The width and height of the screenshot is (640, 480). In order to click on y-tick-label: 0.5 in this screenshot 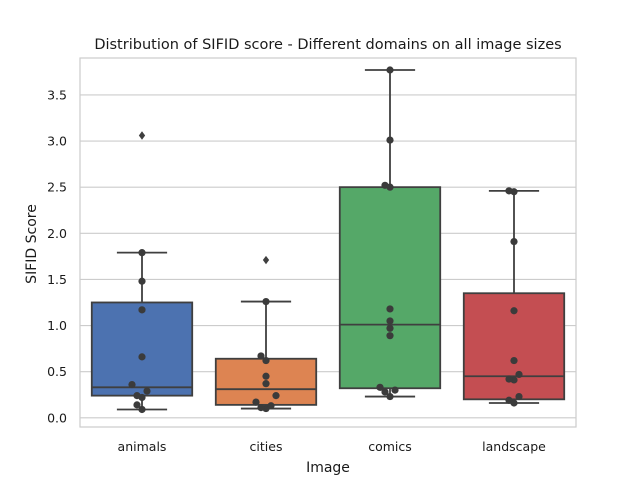, I will do `click(57, 371)`.